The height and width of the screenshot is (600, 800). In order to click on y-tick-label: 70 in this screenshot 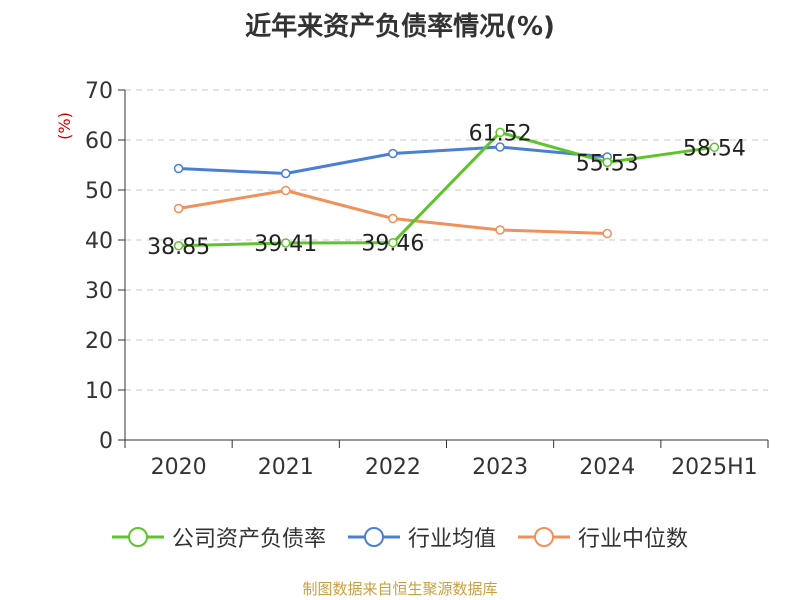, I will do `click(99, 91)`.